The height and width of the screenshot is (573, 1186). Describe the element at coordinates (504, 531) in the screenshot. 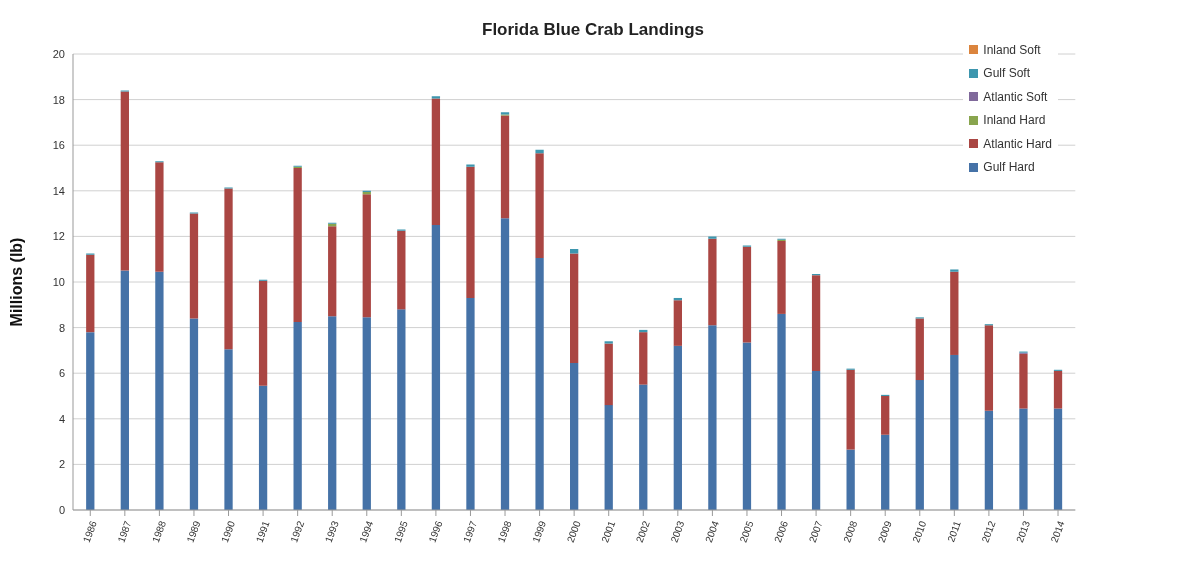

I see `x-tick-label: 1998` at that location.